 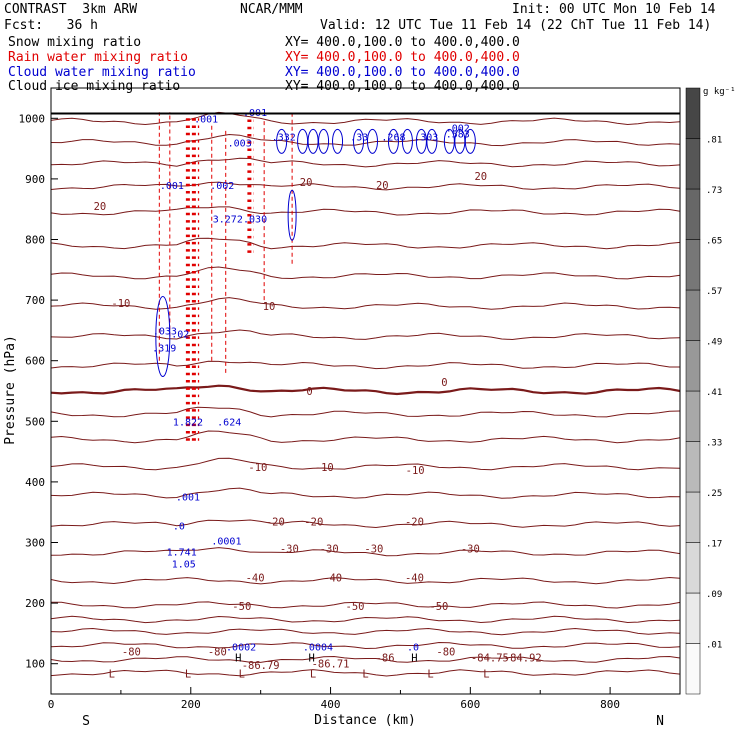 I want to click on y-tick-label: 300, so click(x=35, y=543).